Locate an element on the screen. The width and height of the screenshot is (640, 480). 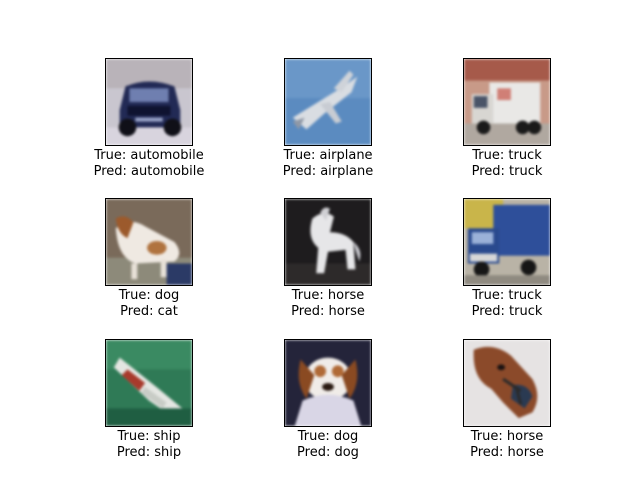
pred-label: Pred: ship is located at coordinates (149, 452).